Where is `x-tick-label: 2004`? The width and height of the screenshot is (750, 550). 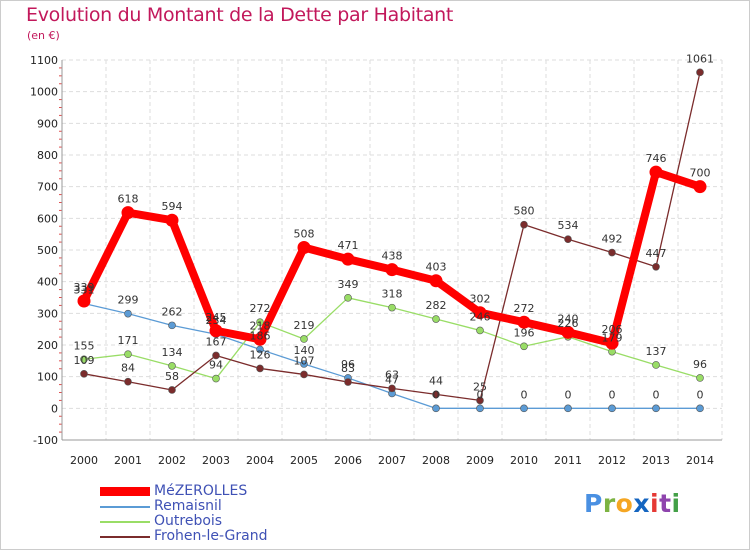 x-tick-label: 2004 is located at coordinates (260, 460).